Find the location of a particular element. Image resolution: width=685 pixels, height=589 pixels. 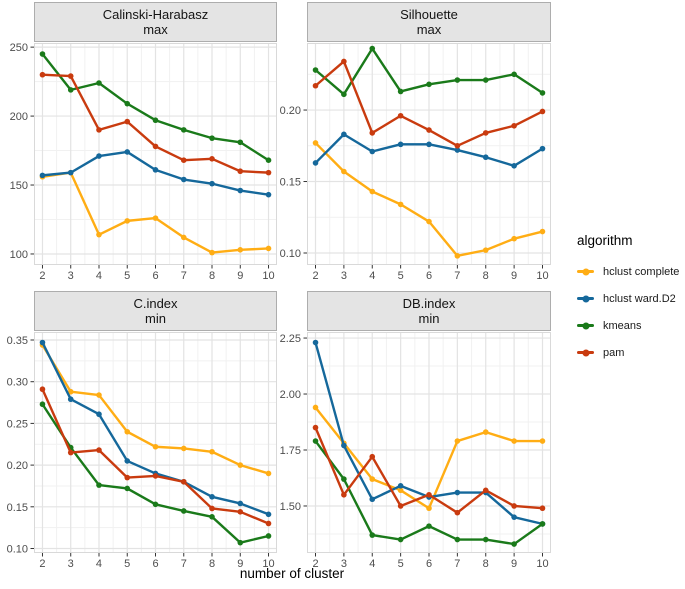

y-tick-label: 100 is located at coordinates (19, 255).